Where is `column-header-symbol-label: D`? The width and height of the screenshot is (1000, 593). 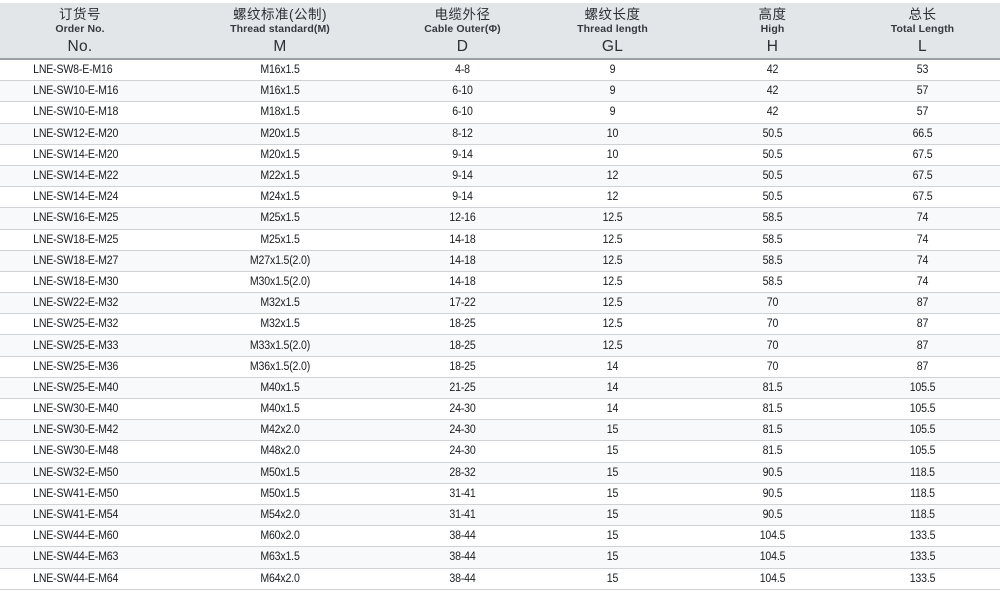 column-header-symbol-label: D is located at coordinates (462, 47).